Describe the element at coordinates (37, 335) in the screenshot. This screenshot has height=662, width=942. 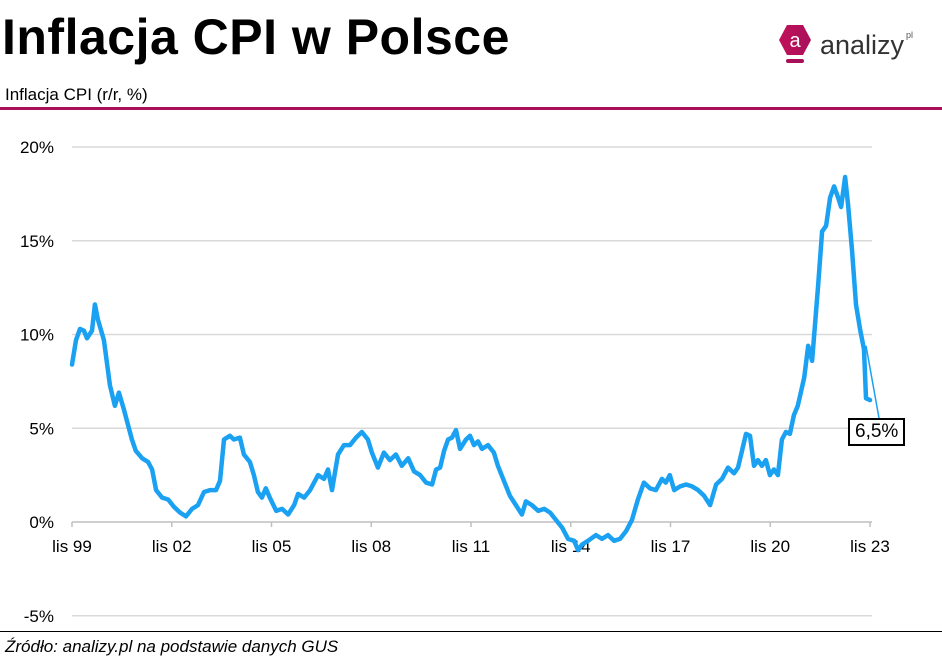
I see `y-tick-label: 10%` at that location.